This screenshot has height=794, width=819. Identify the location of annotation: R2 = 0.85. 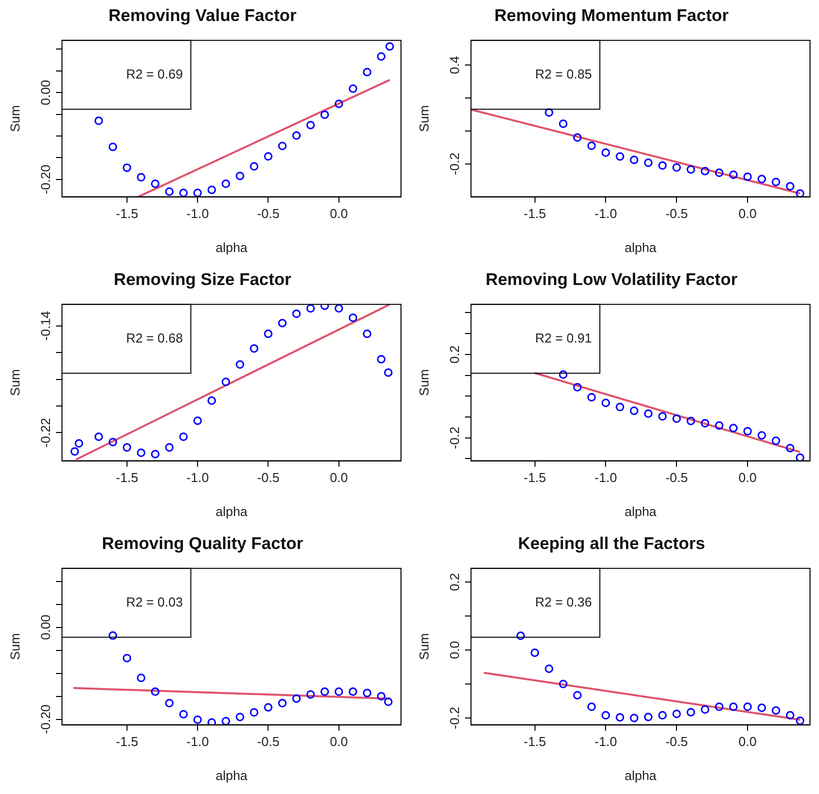
(563, 74).